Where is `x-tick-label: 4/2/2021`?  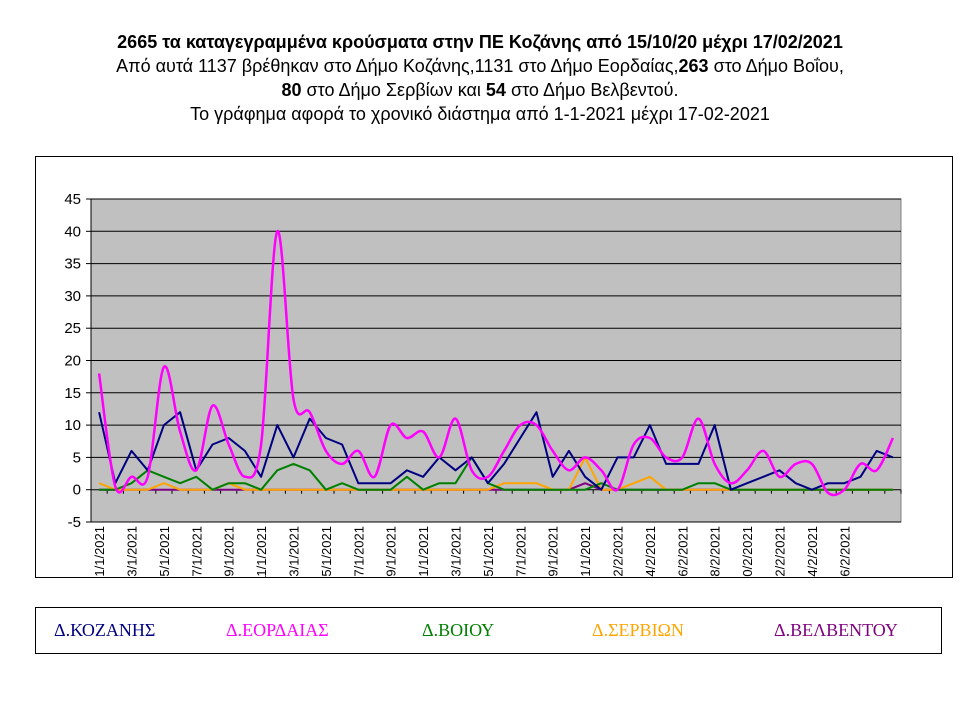 x-tick-label: 4/2/2021 is located at coordinates (650, 551).